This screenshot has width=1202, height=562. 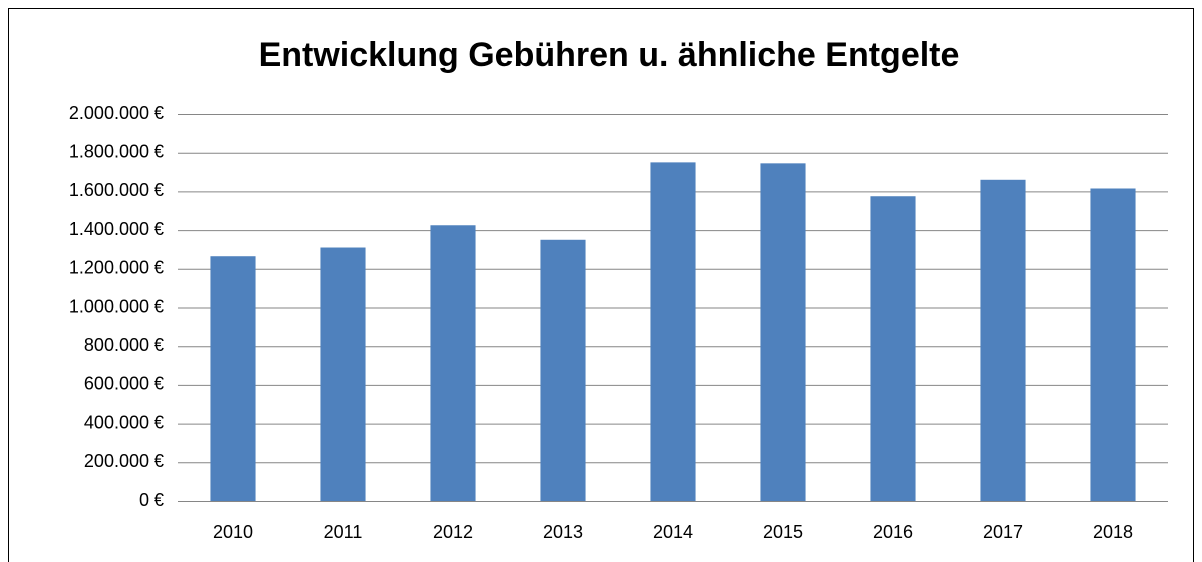 What do you see at coordinates (116, 306) in the screenshot?
I see `y-tick-label: 1.000.000 €` at bounding box center [116, 306].